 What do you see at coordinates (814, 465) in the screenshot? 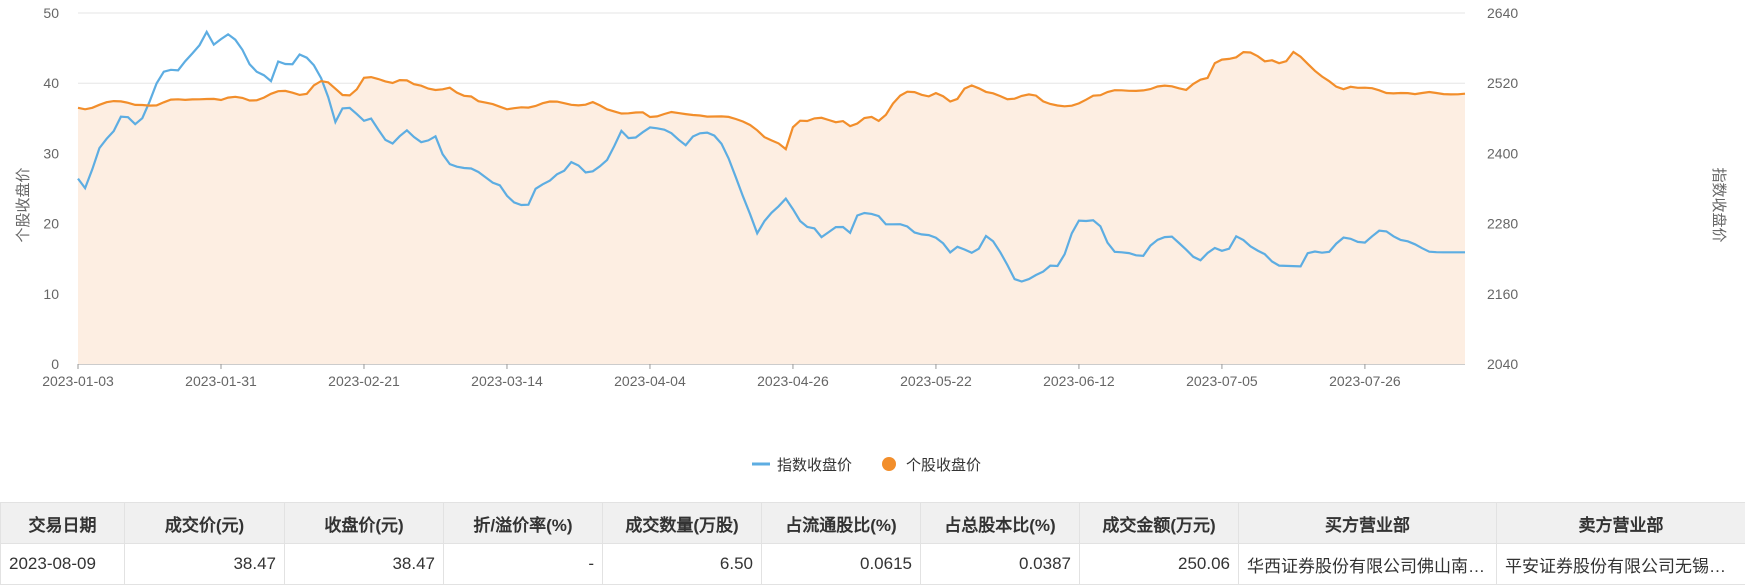
I see `legend-label: 指数收盘价` at bounding box center [814, 465].